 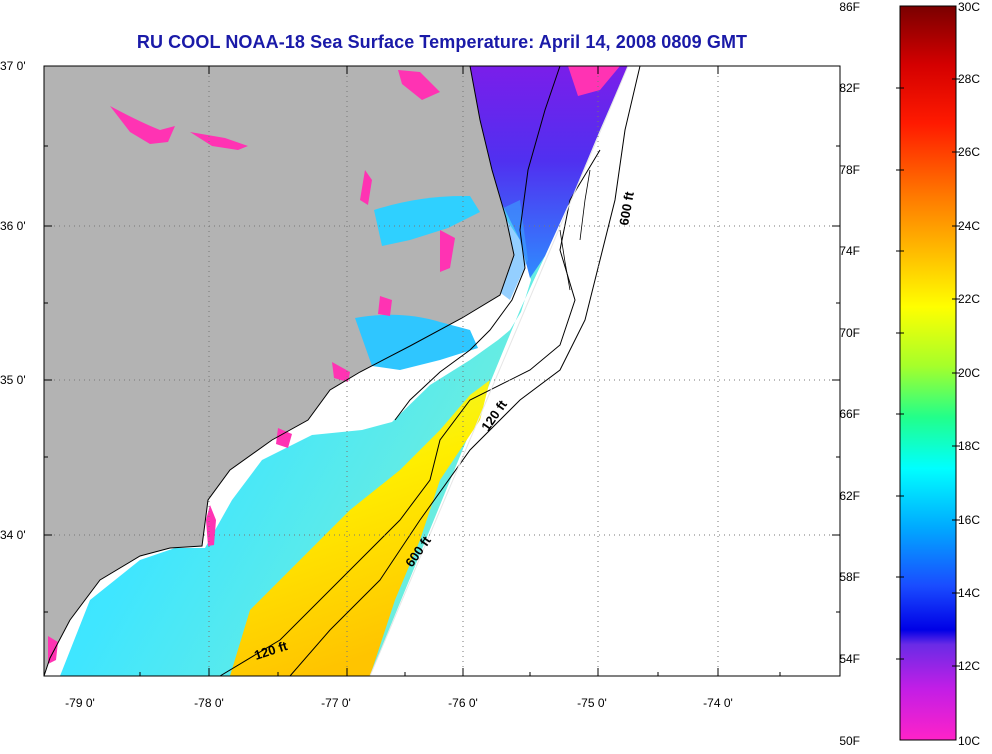 What do you see at coordinates (969, 299) in the screenshot?
I see `colorbar-c-22: 22C` at bounding box center [969, 299].